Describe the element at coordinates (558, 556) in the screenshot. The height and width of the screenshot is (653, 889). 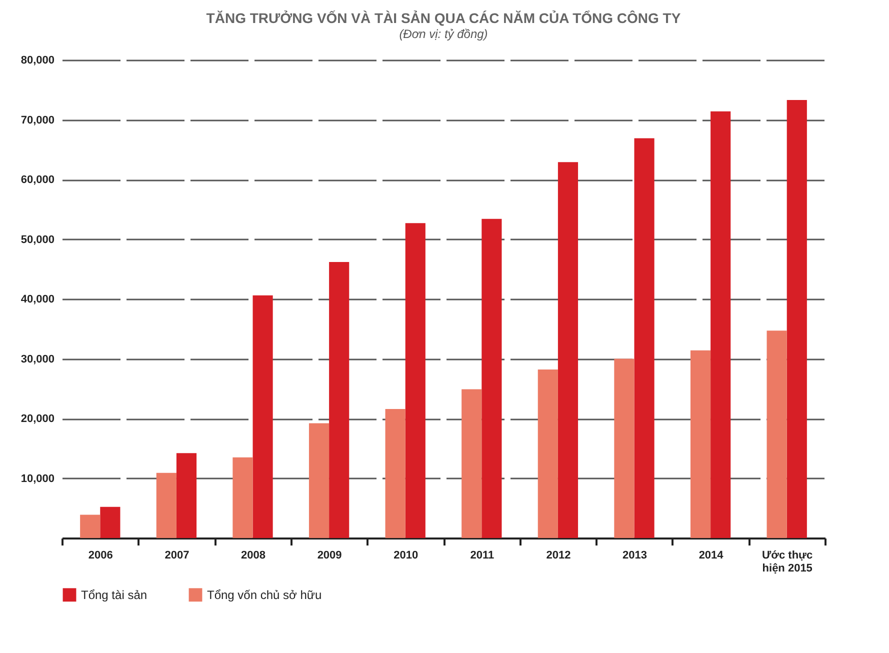
I see `x-tick-label: 2012` at that location.